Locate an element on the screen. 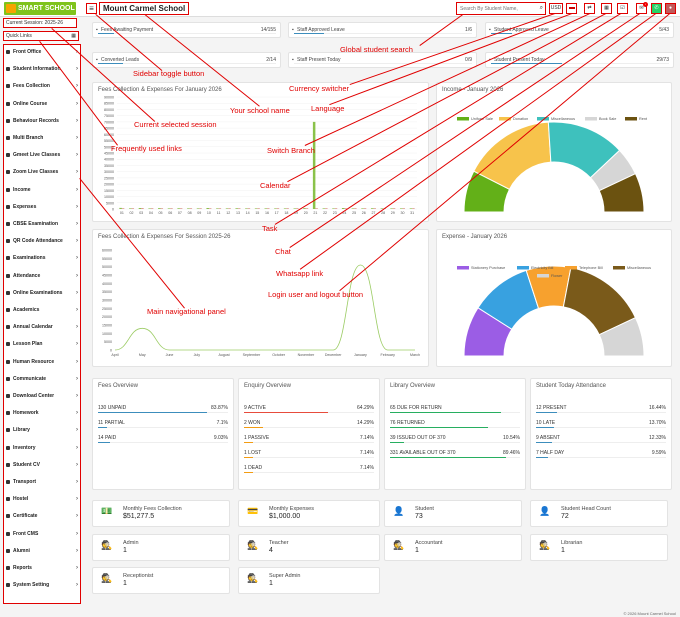  sidebar-item: Student CV › is located at coordinates (42, 468).